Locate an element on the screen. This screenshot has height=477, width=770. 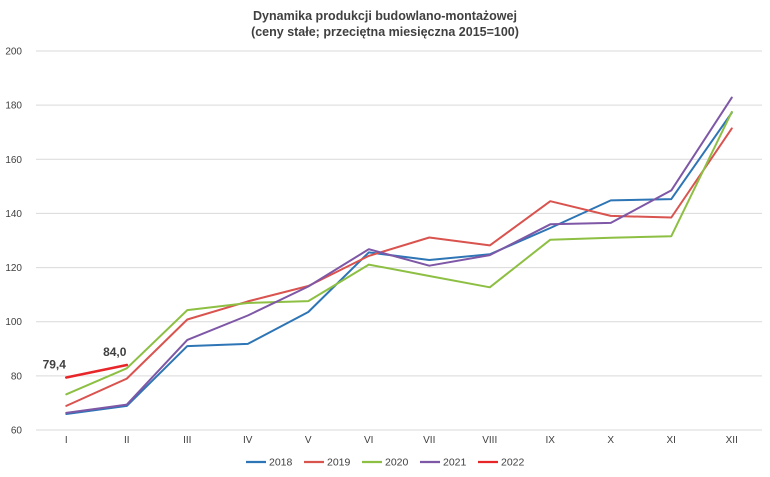
y-tick-label: 120 is located at coordinates (13, 268).